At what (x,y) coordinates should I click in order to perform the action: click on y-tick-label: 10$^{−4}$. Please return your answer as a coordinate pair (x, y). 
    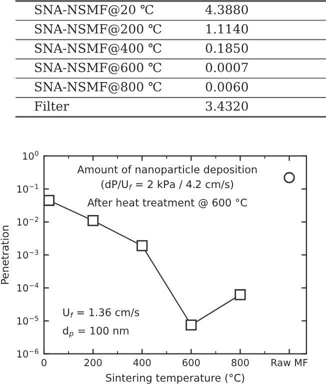
    Looking at the image, I should click on (27, 287).